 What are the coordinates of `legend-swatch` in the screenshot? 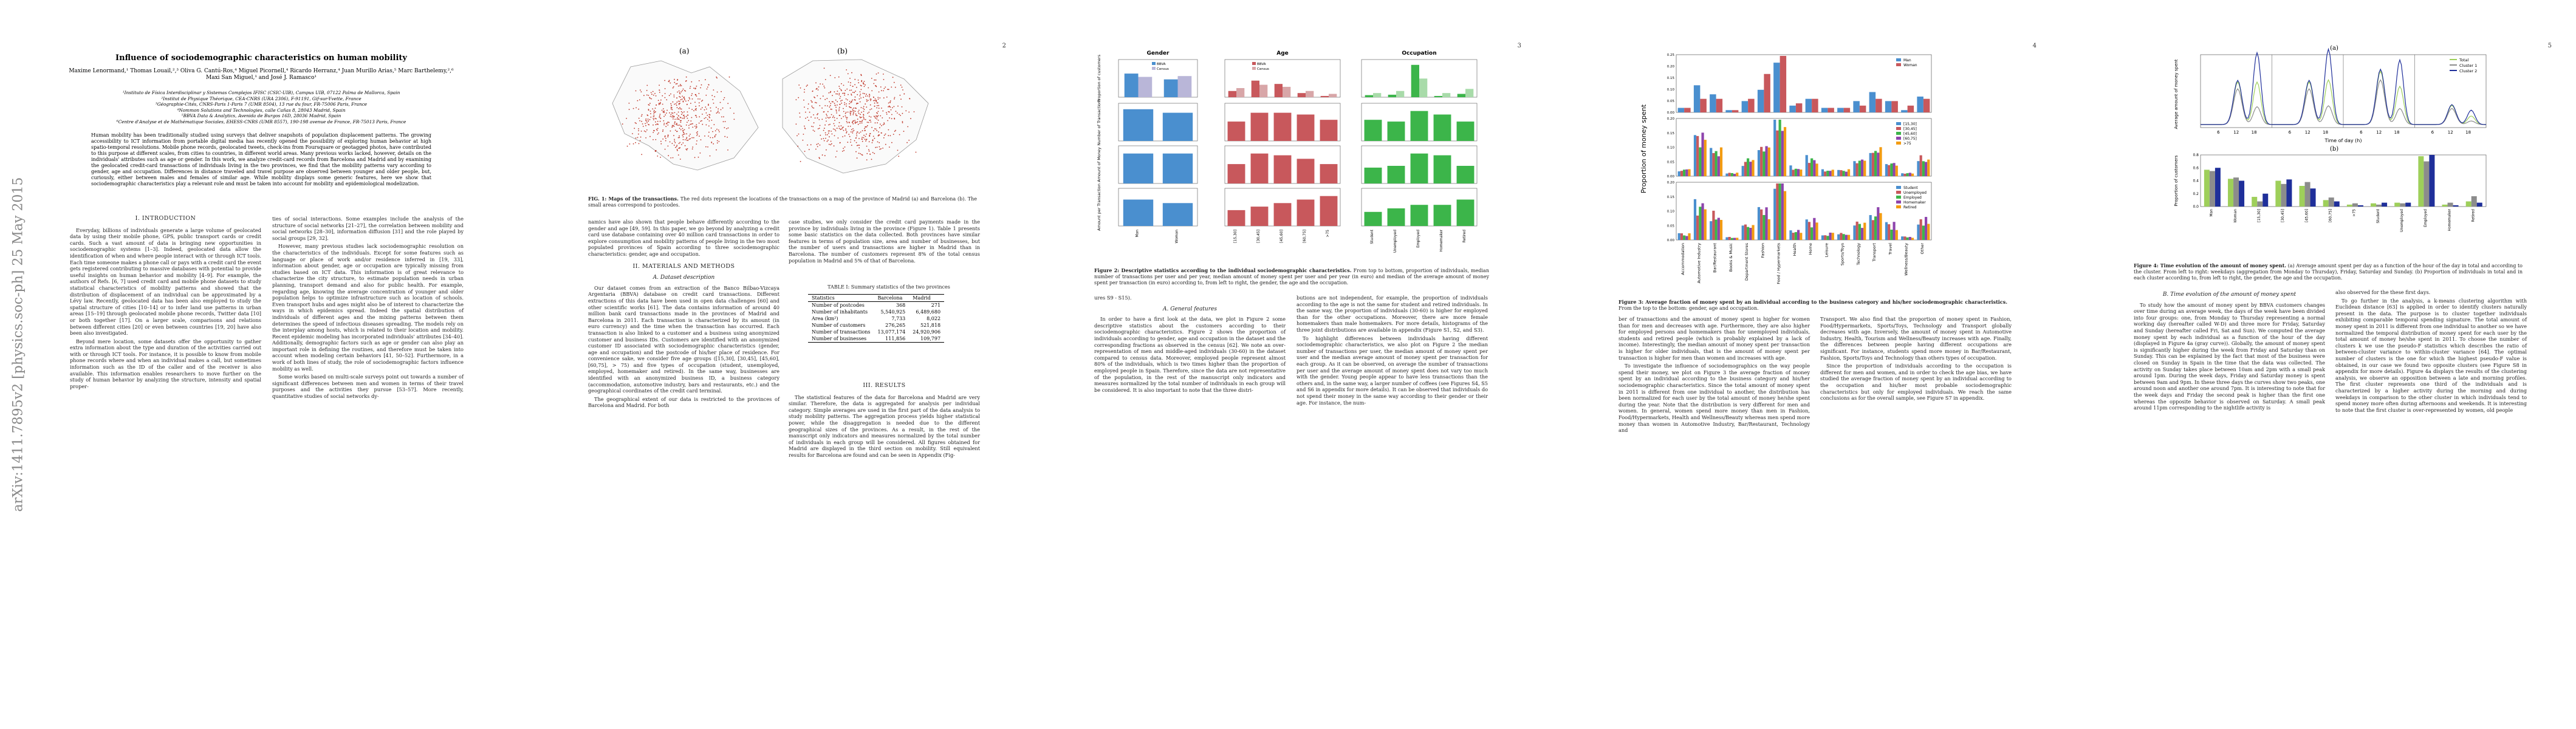 It's located at (1154, 68).